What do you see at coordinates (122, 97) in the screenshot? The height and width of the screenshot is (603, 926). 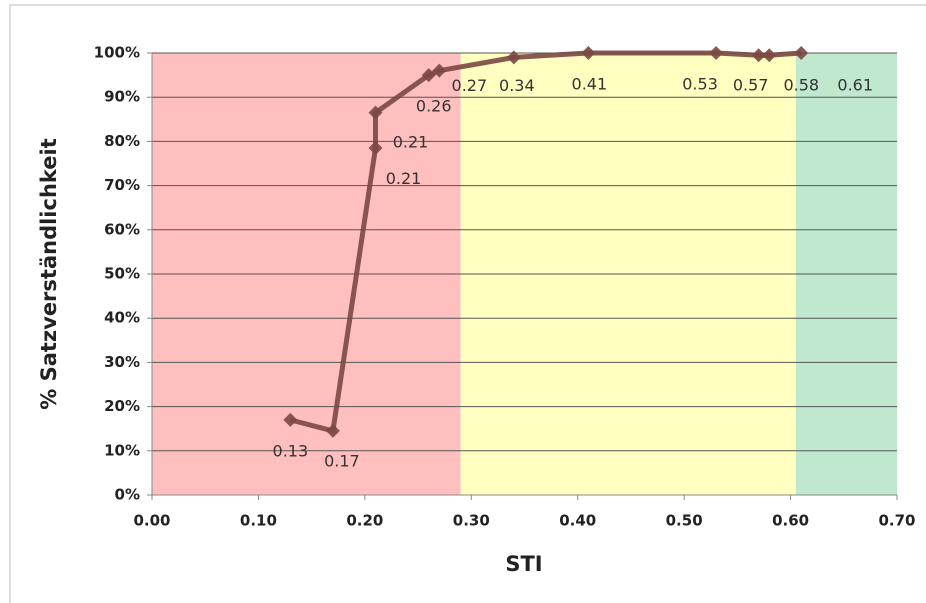 I see `y-tick-label: 90%` at bounding box center [122, 97].